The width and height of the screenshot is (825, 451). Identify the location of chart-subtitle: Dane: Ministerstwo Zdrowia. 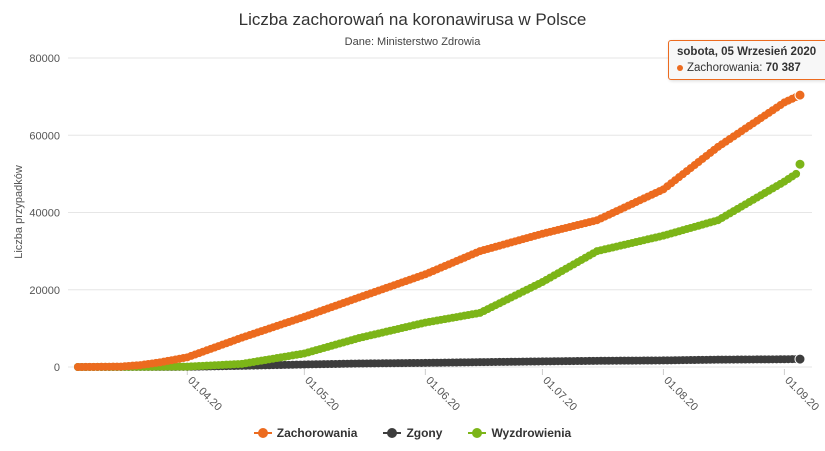
(412, 42).